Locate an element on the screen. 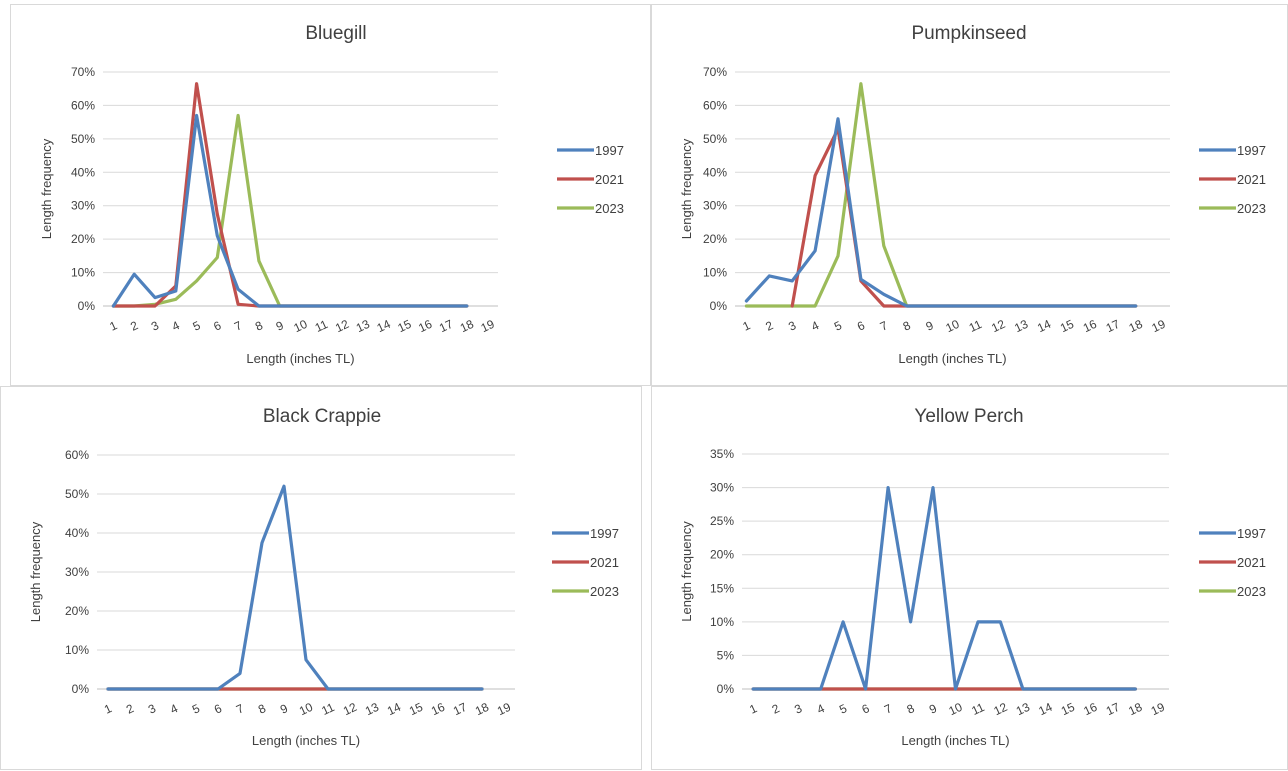 This screenshot has height=771, width=1288. chart-title: Pumpkinseed is located at coordinates (968, 33).